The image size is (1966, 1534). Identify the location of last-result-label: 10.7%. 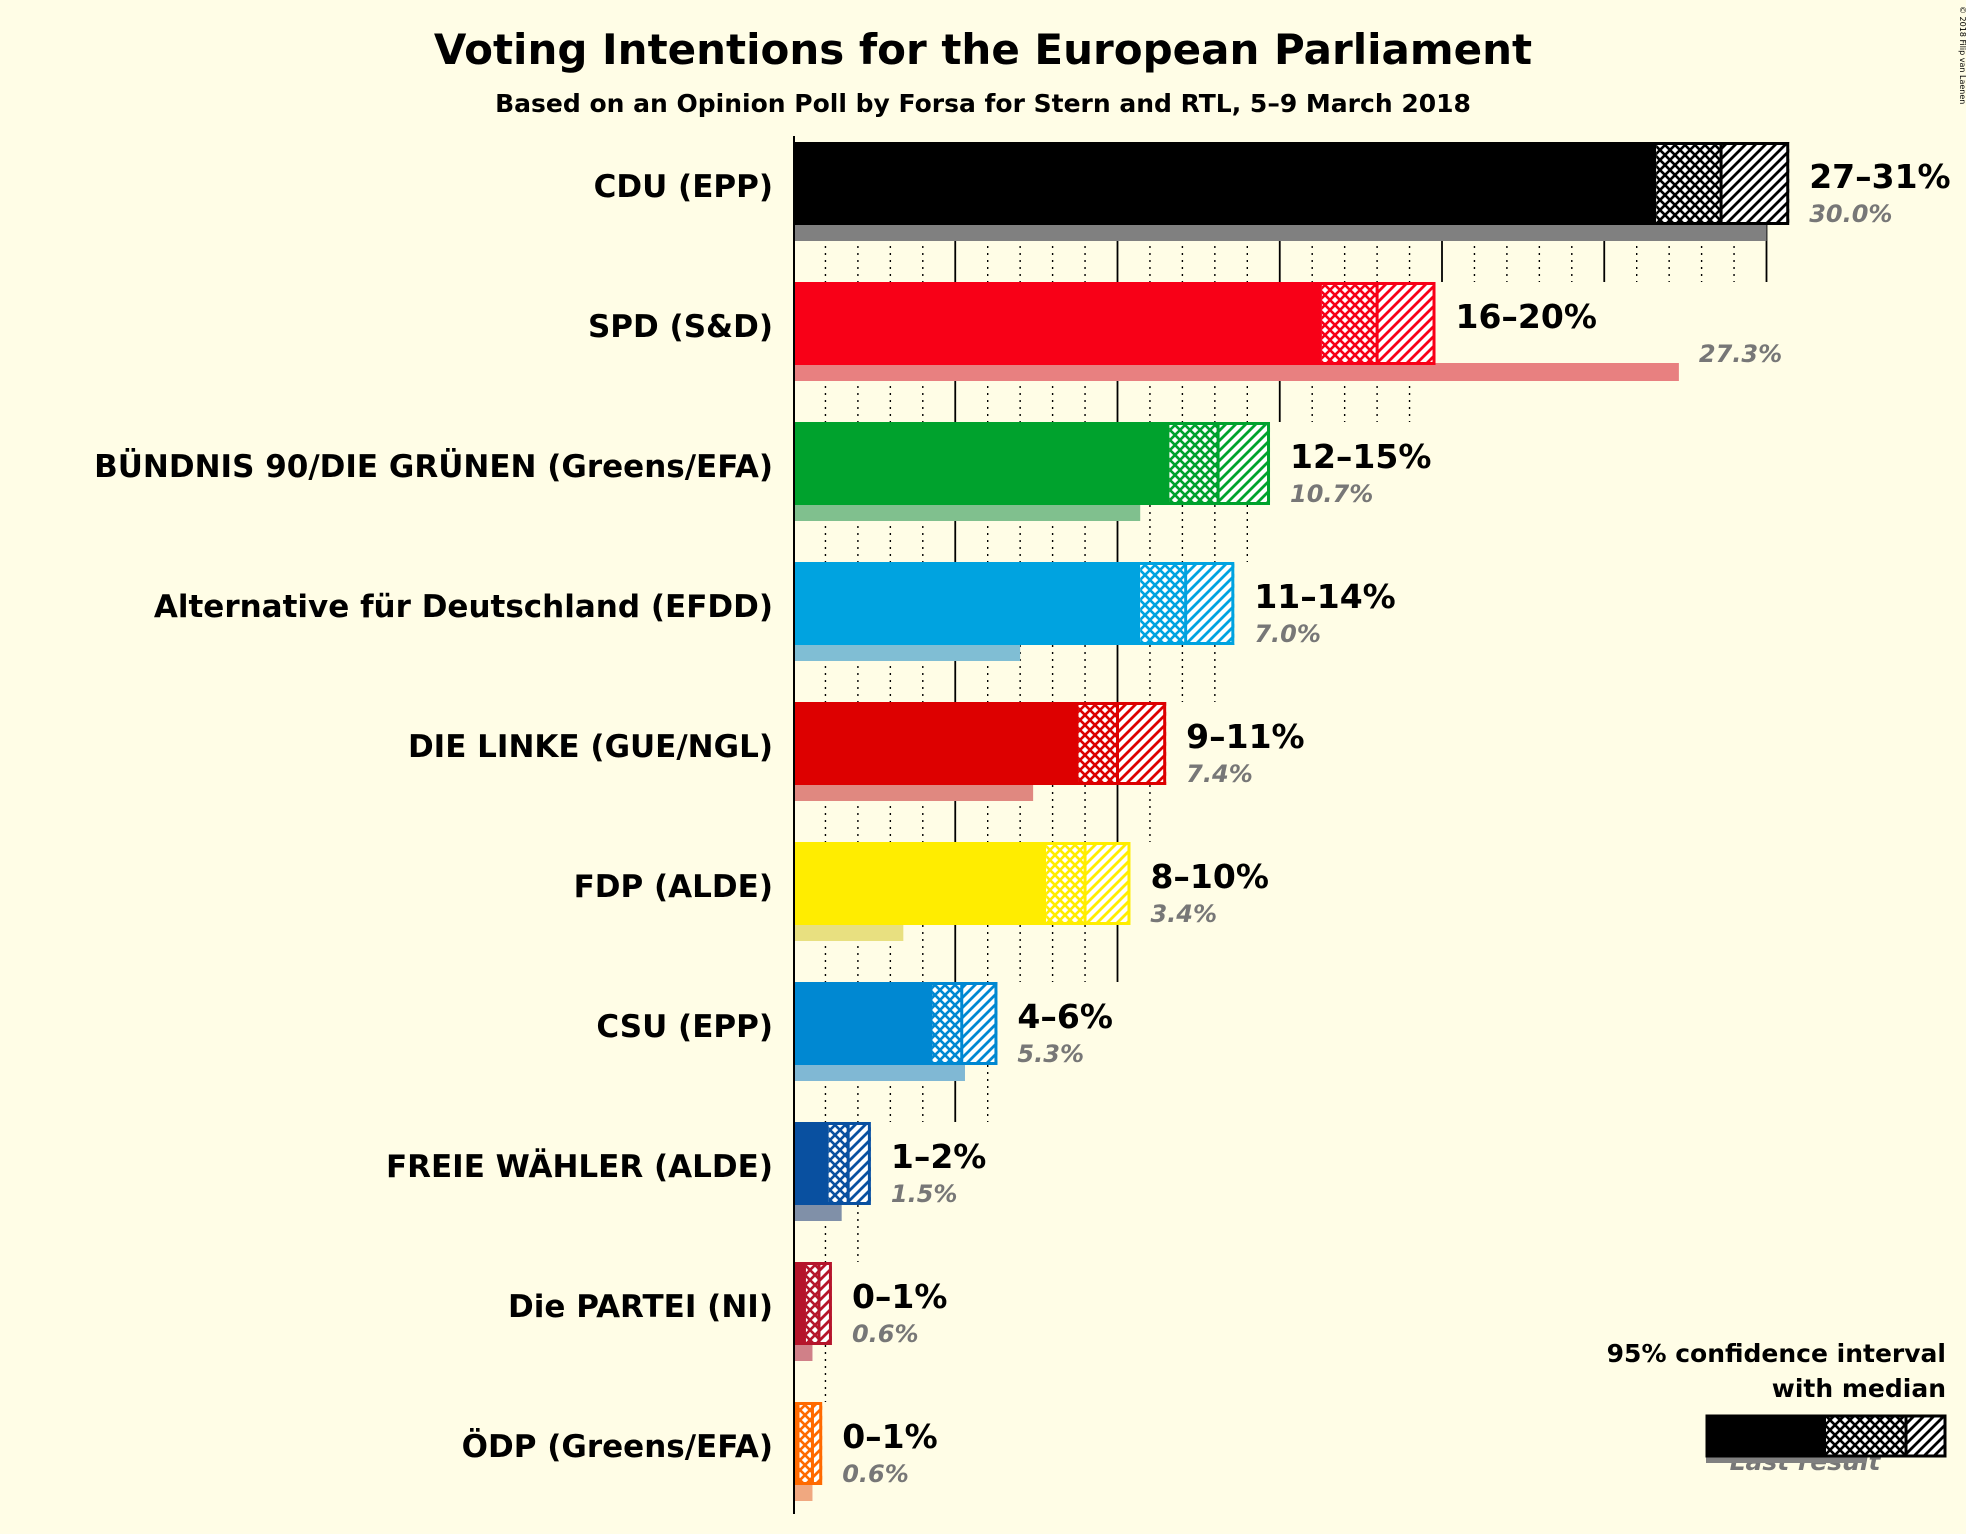
(1331, 494).